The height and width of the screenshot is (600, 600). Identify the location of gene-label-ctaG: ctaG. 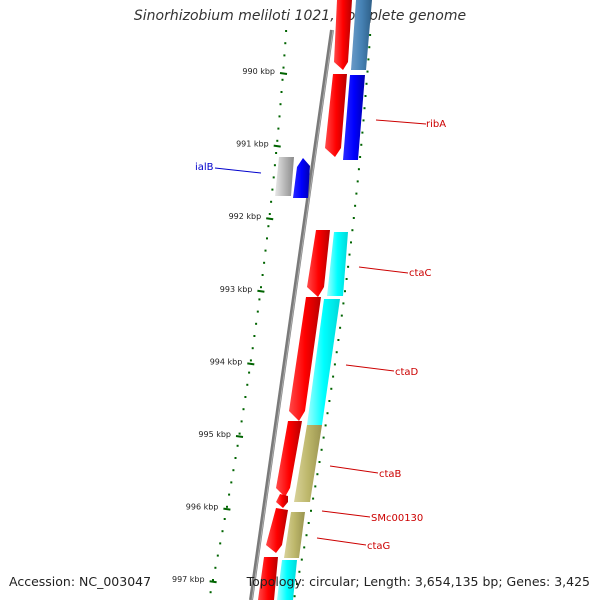
(378, 546).